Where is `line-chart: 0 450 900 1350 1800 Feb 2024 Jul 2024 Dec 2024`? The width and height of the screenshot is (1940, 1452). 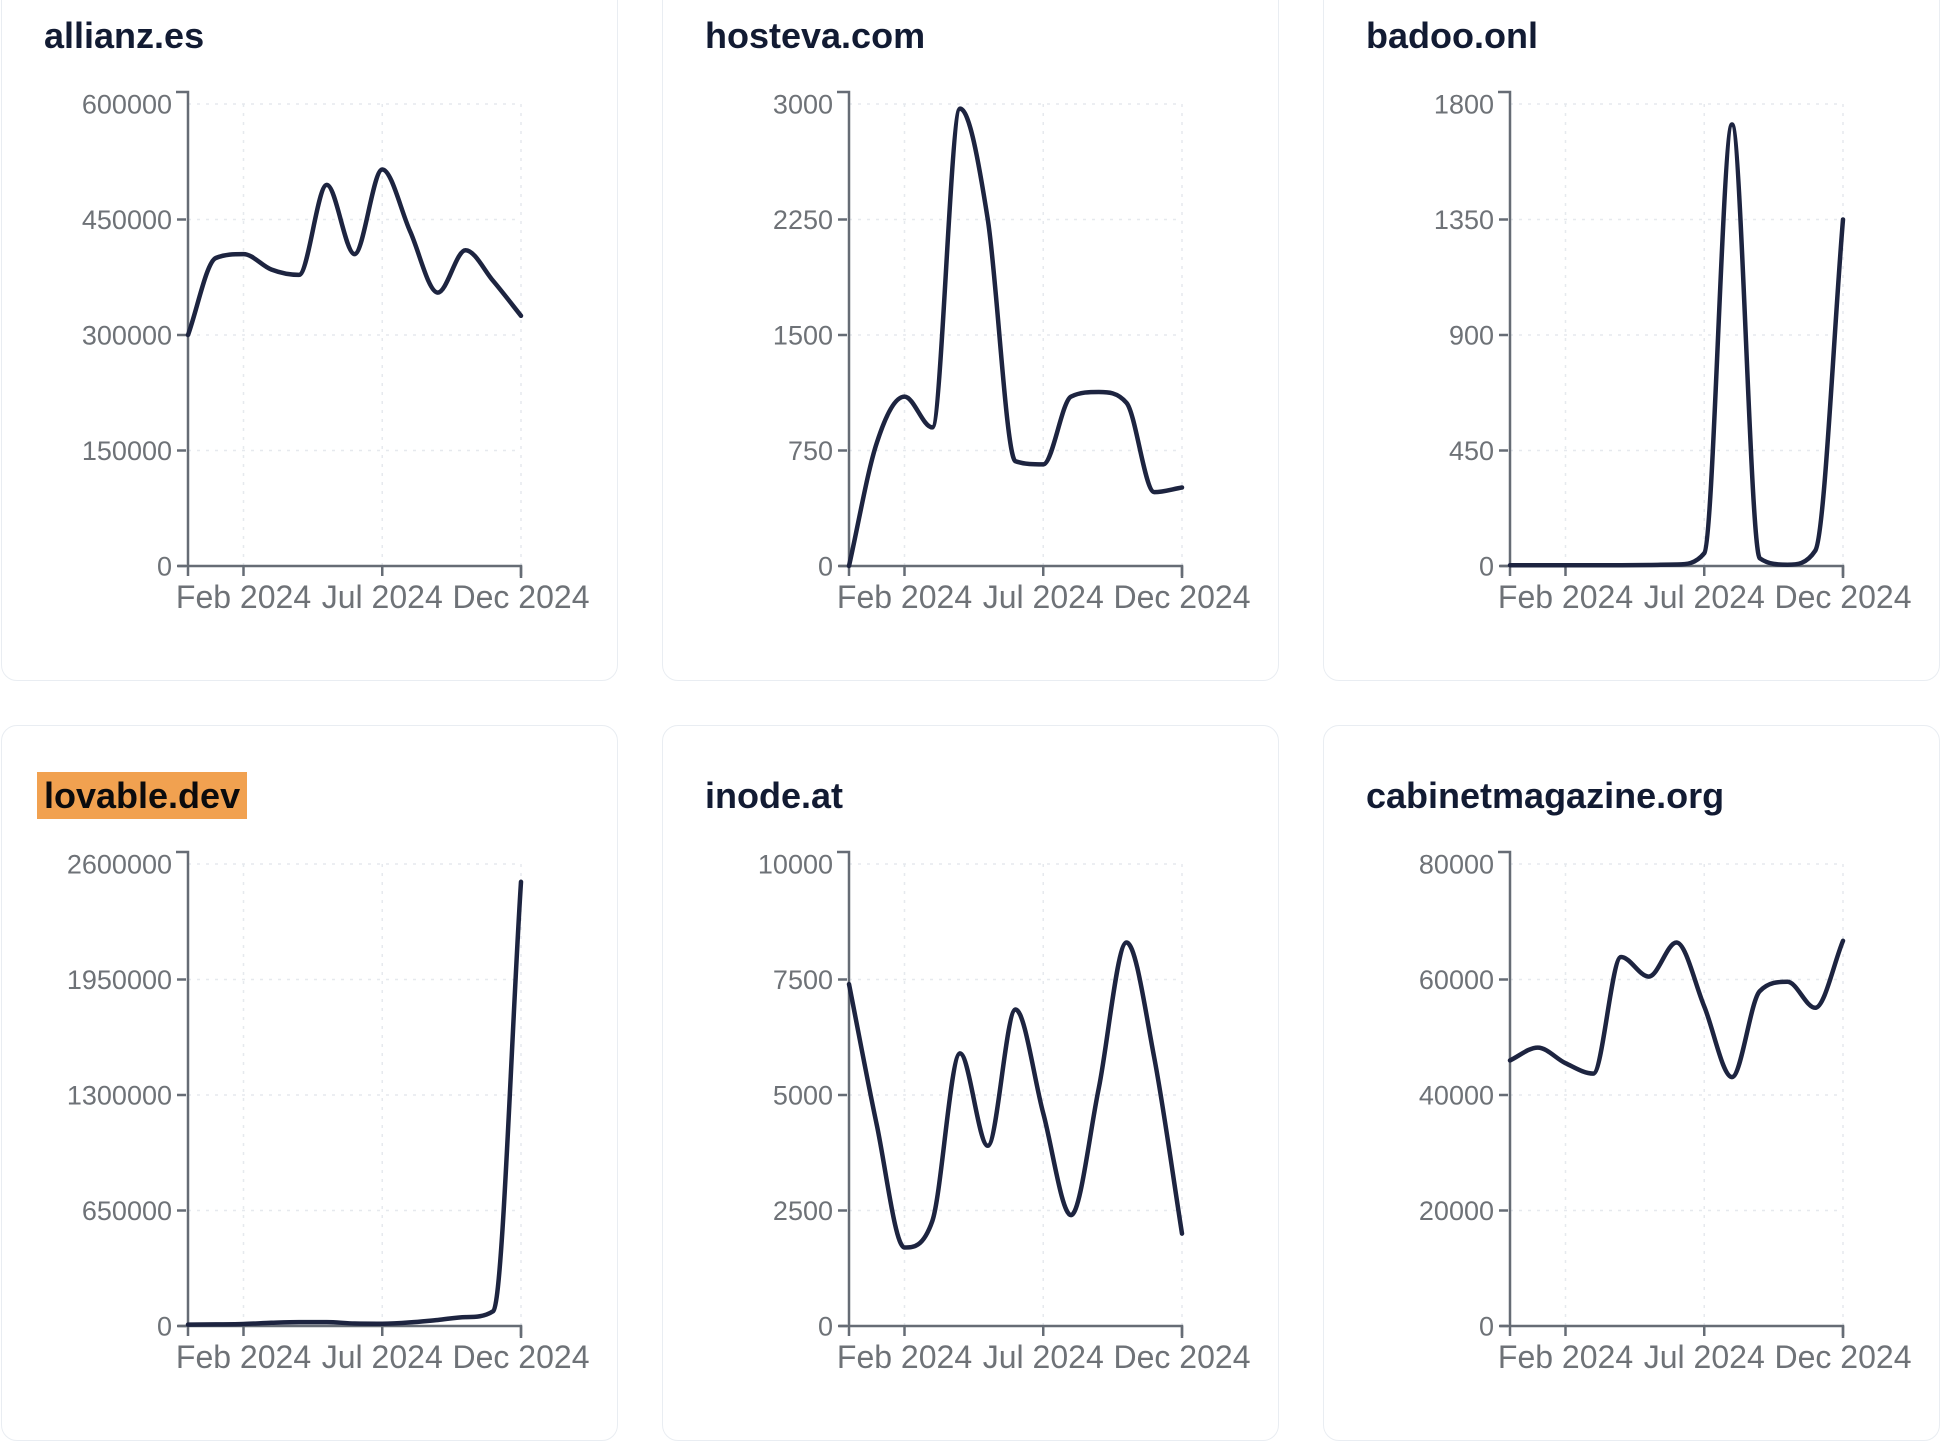
line-chart: 0 450 900 1350 1800 Feb 2024 Jul 2024 Dec 2024 is located at coordinates (1673, 352).